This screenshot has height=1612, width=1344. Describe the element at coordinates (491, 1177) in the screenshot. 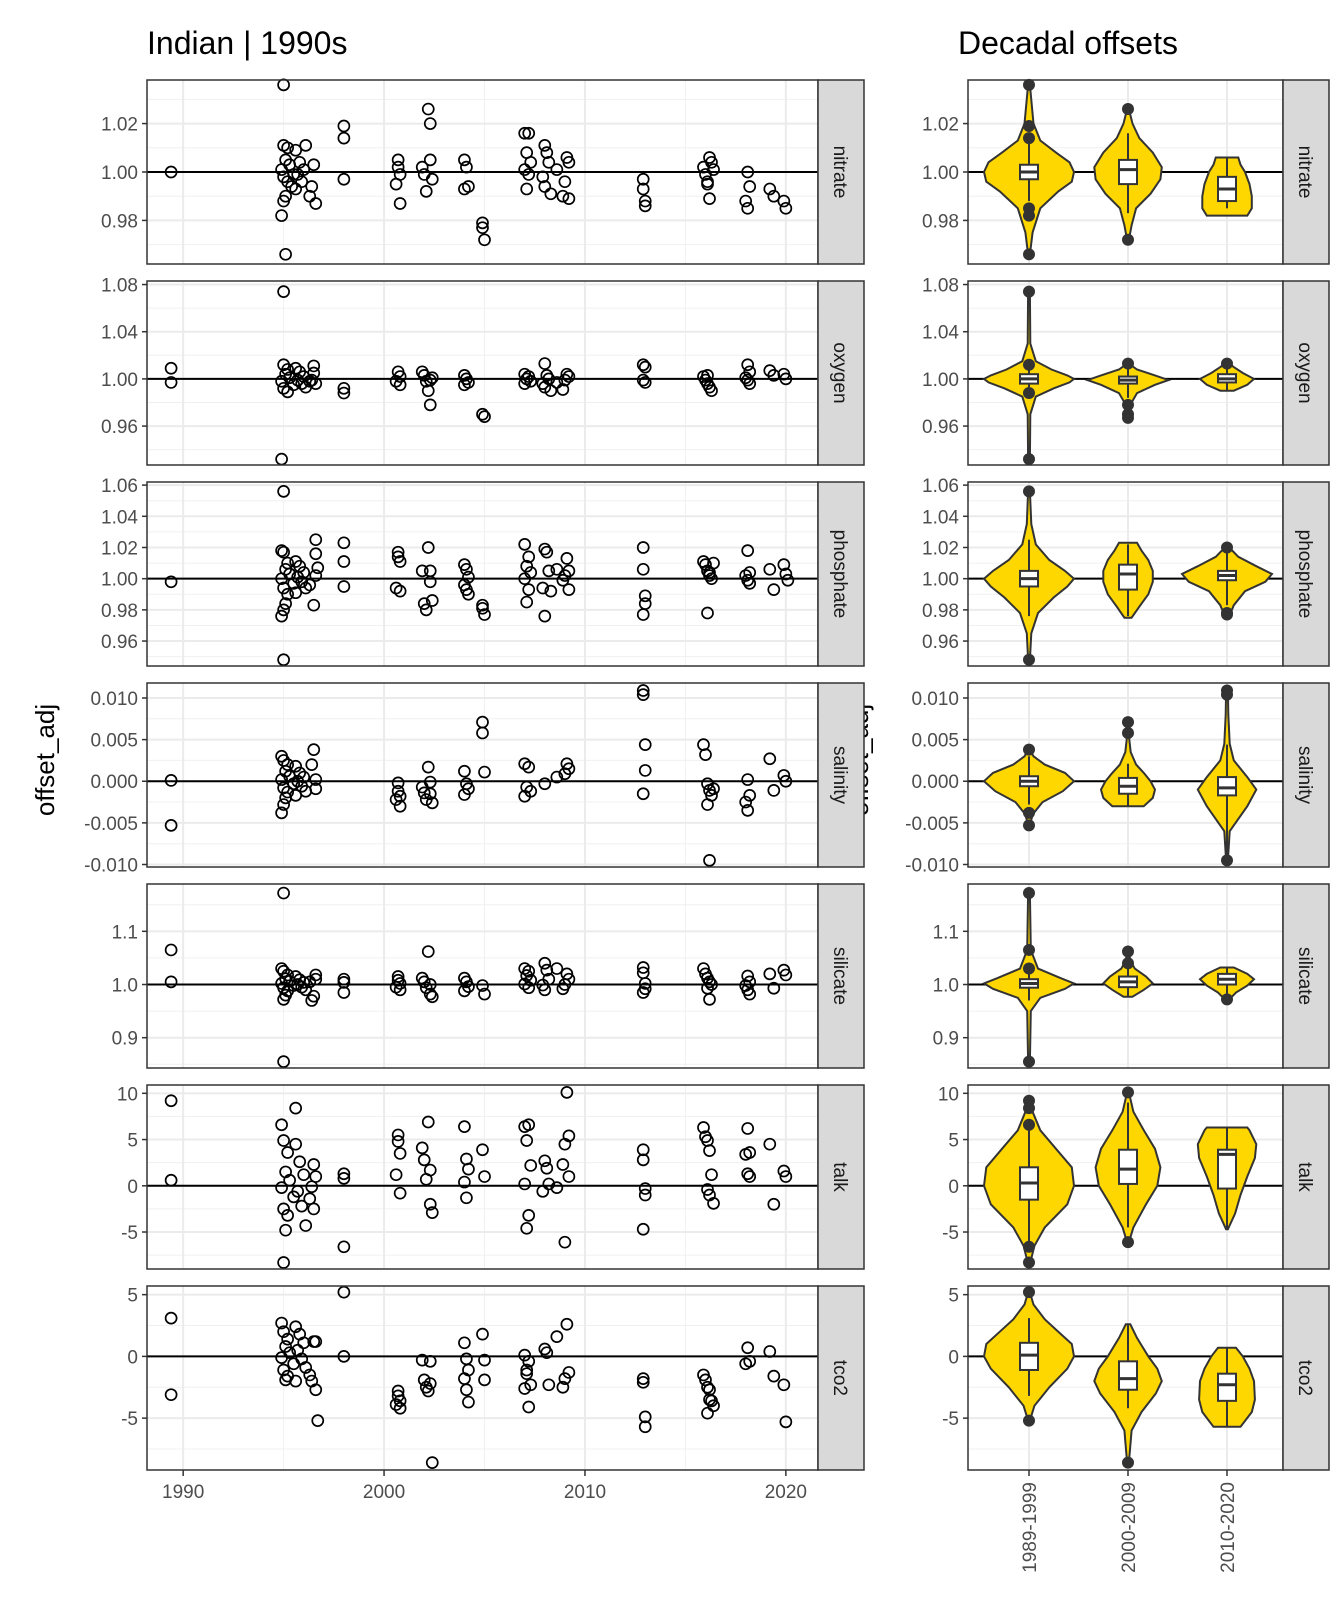

I see `left-panel-talk: -5 0 5 10 talk` at that location.